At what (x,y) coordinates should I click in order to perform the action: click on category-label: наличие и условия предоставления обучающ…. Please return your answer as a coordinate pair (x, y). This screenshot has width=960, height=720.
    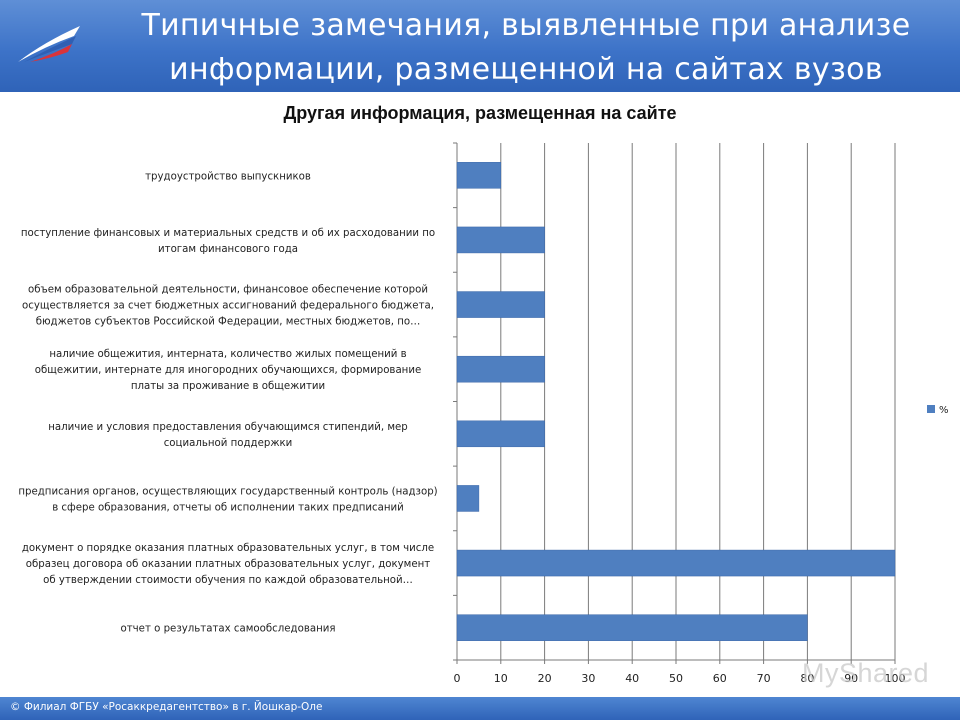
    Looking at the image, I should click on (227, 427).